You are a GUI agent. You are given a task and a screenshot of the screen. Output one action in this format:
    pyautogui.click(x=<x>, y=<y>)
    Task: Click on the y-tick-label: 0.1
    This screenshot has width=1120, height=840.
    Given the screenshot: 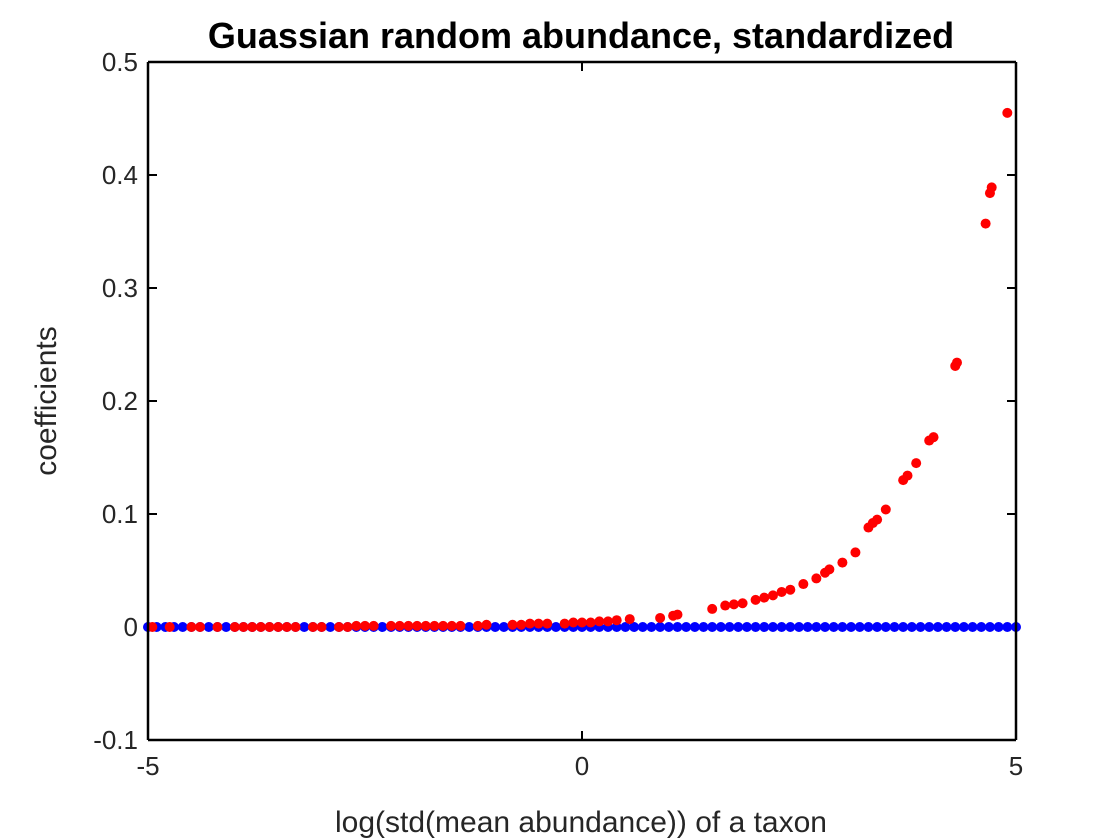 What is the action you would take?
    pyautogui.click(x=120, y=514)
    